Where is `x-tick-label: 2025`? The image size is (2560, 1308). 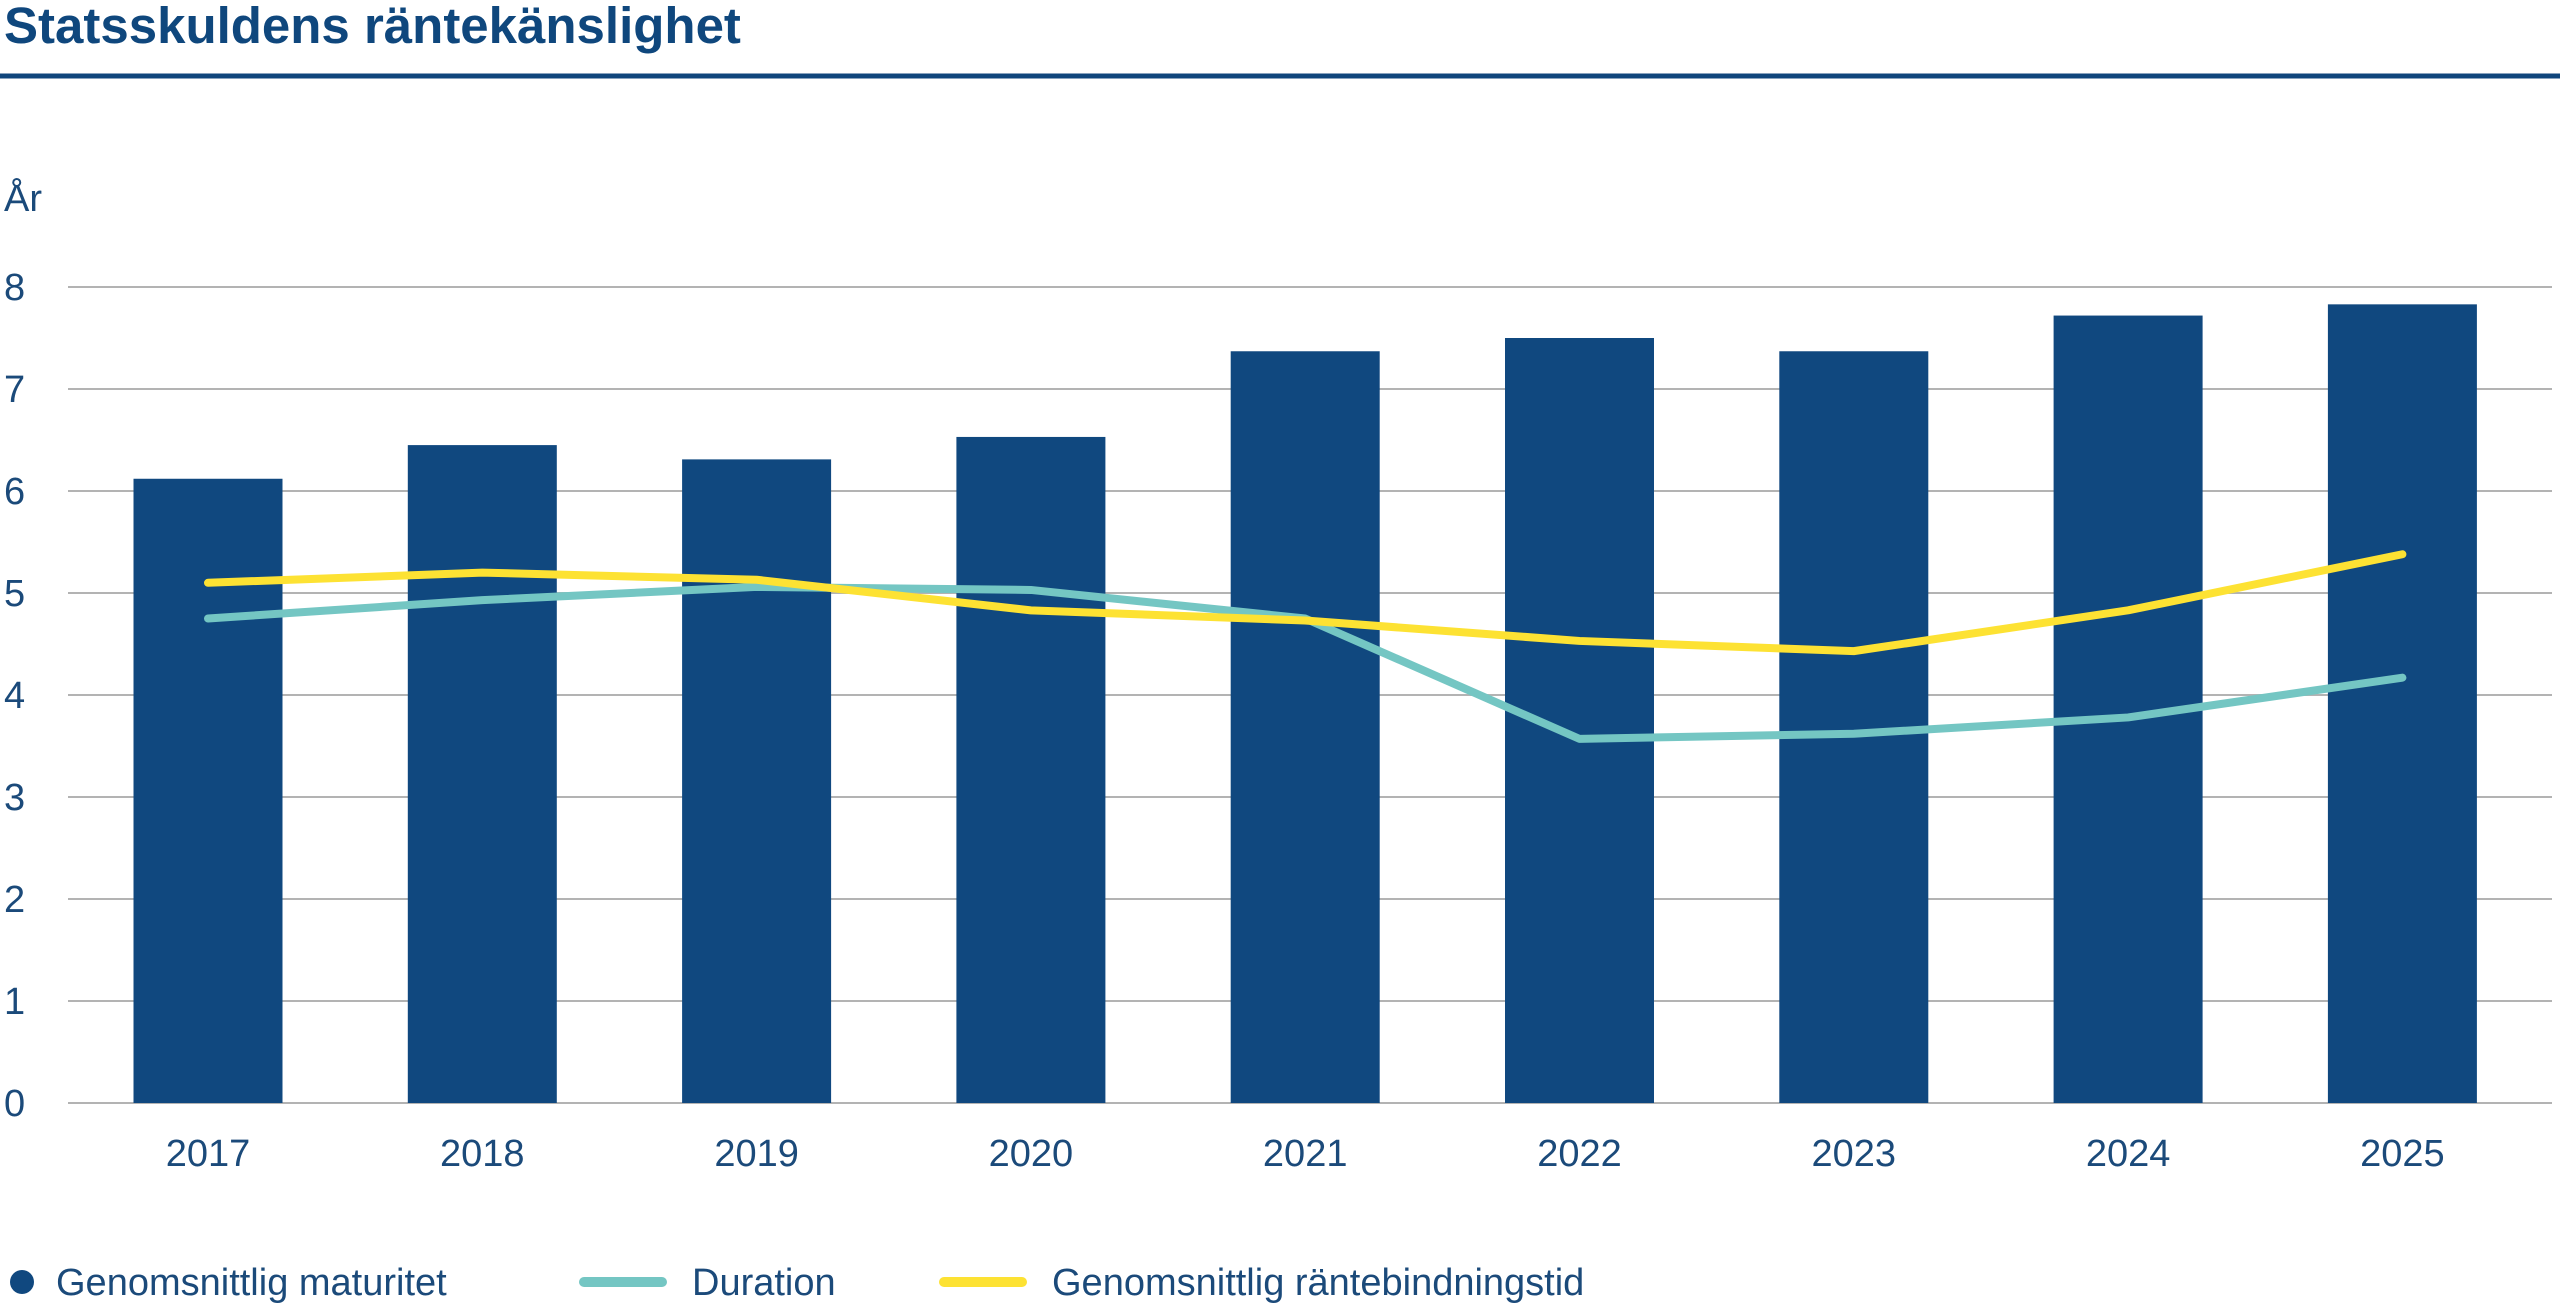
x-tick-label: 2025 is located at coordinates (2402, 1154).